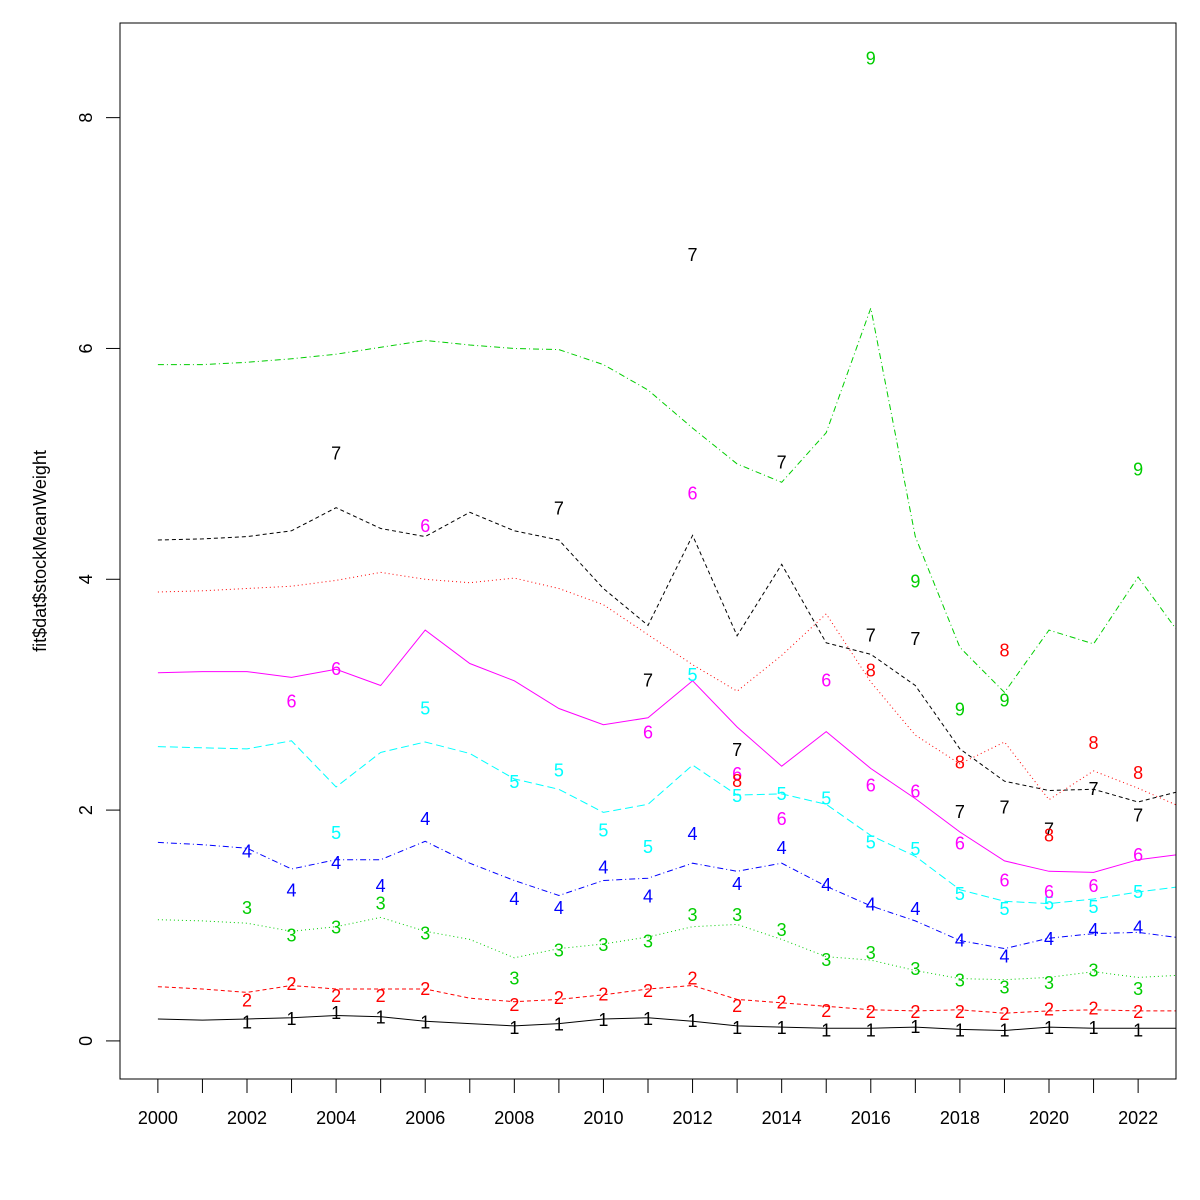 This screenshot has width=1200, height=1200. What do you see at coordinates (86, 1041) in the screenshot?
I see `y-tick-label: 0` at bounding box center [86, 1041].